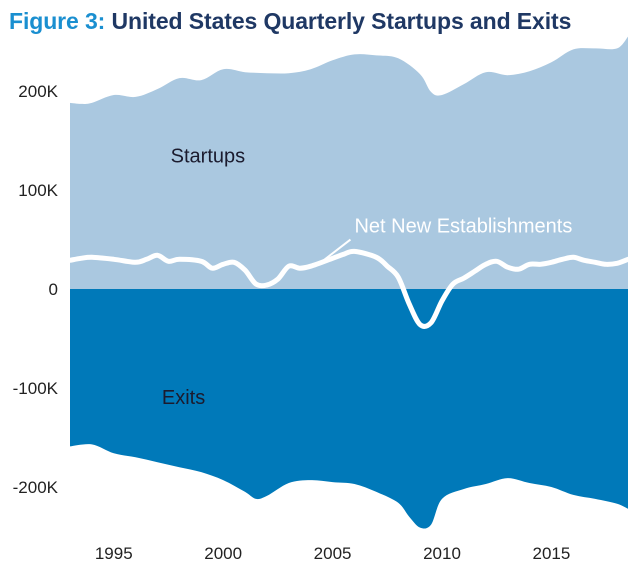 The width and height of the screenshot is (640, 587). I want to click on y-tick-label: -100K, so click(36, 388).